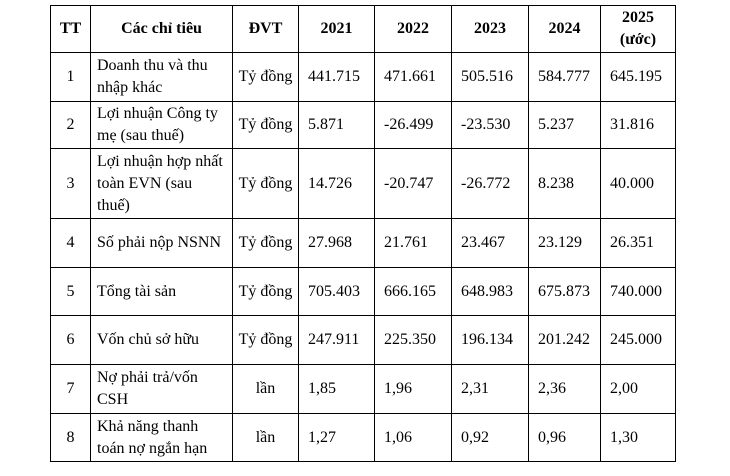 The height and width of the screenshot is (476, 730). What do you see at coordinates (638, 77) in the screenshot?
I see `table-cell: 645.195` at bounding box center [638, 77].